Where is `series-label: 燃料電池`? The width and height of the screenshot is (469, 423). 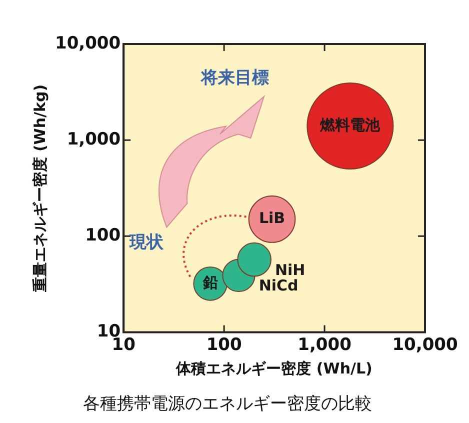 series-label: 燃料電池 is located at coordinates (350, 125).